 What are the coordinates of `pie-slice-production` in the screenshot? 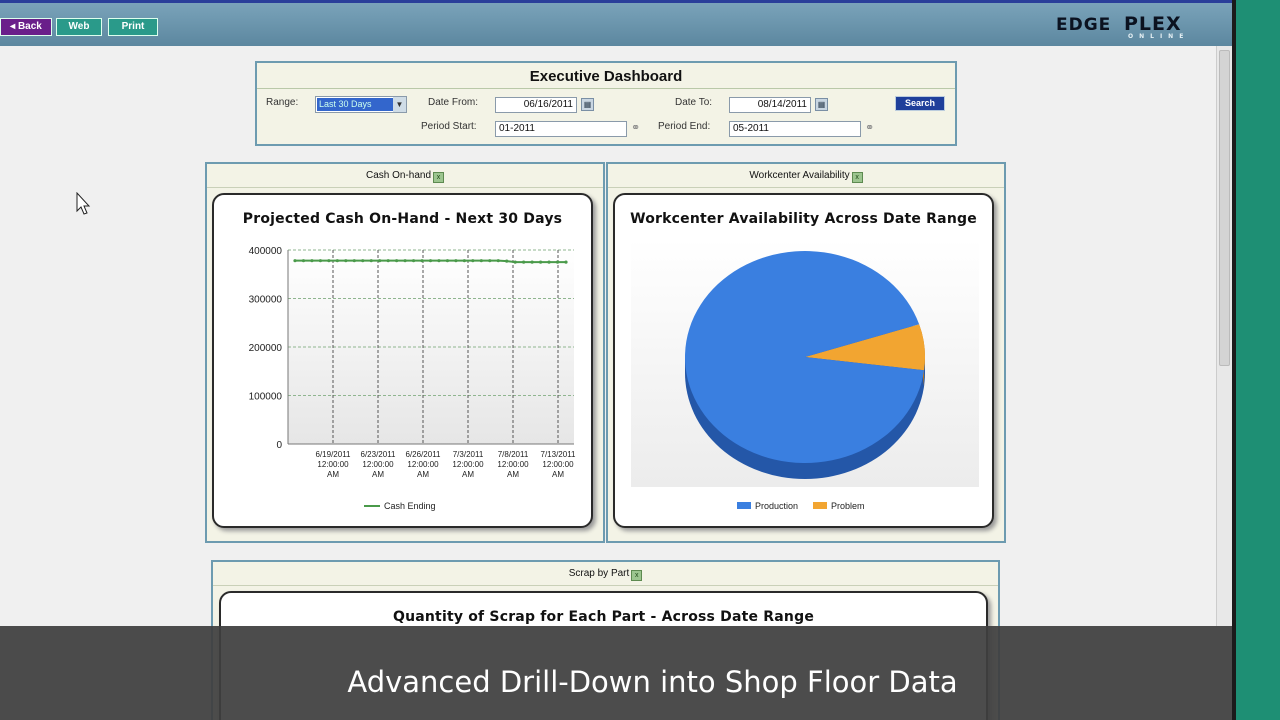 It's located at (805, 357).